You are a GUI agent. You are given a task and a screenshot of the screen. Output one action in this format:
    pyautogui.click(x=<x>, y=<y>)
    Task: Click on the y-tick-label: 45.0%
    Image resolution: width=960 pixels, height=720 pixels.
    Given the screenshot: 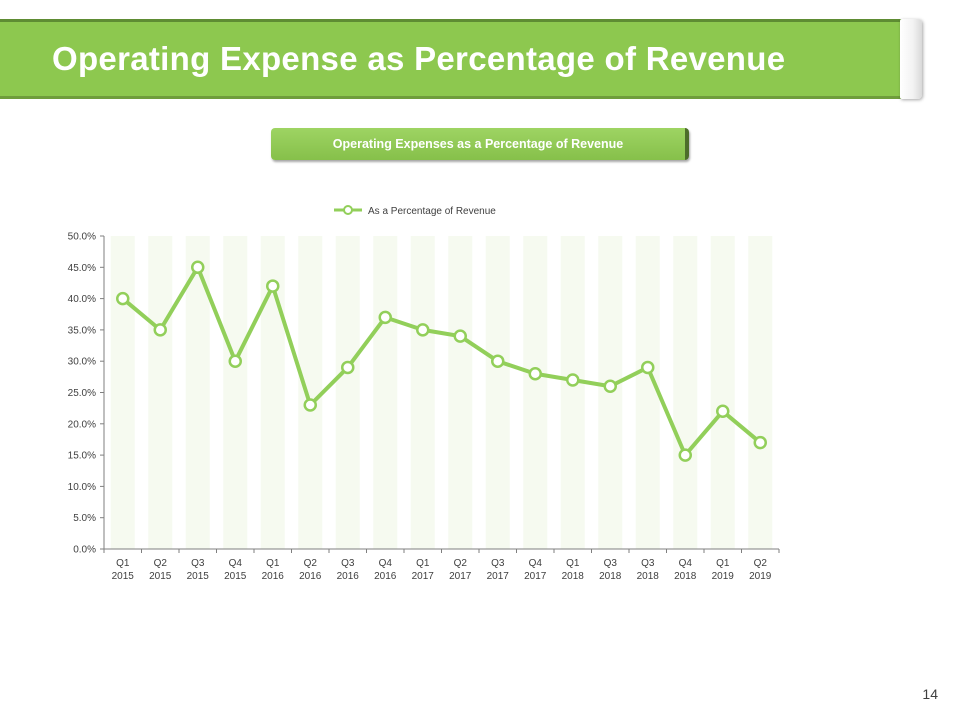 What is the action you would take?
    pyautogui.click(x=82, y=268)
    